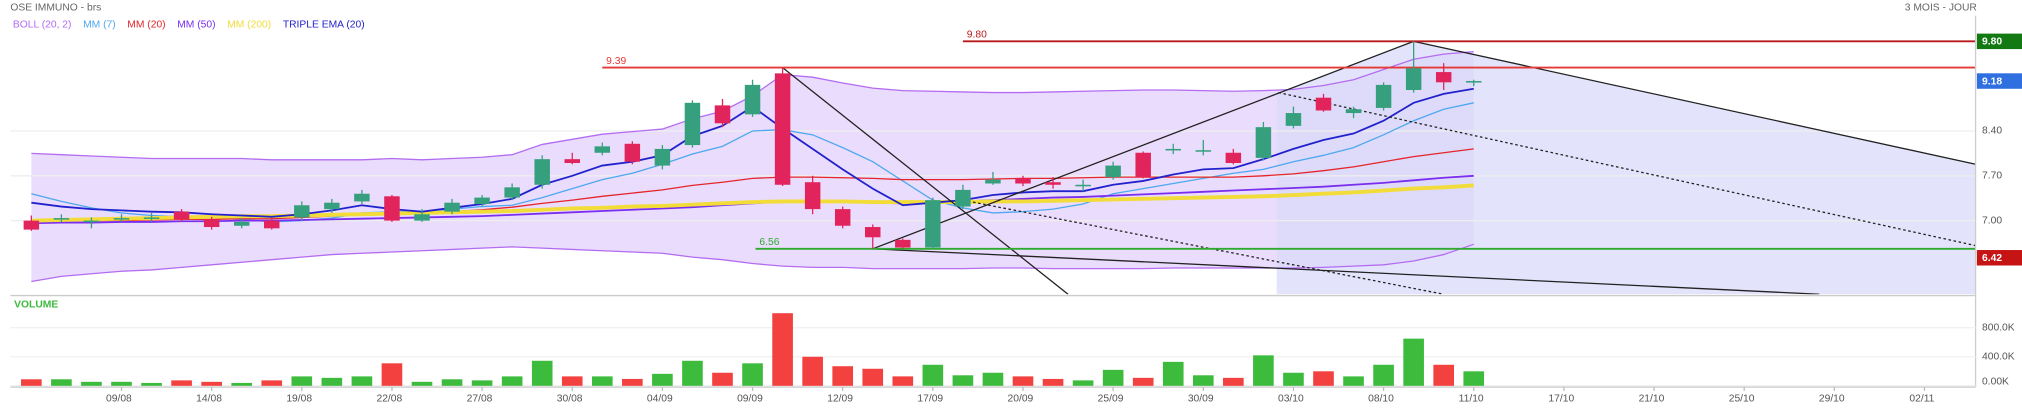  Describe the element at coordinates (1941, 8) in the screenshot. I see `period: 3 MOIS - JOUR` at that location.